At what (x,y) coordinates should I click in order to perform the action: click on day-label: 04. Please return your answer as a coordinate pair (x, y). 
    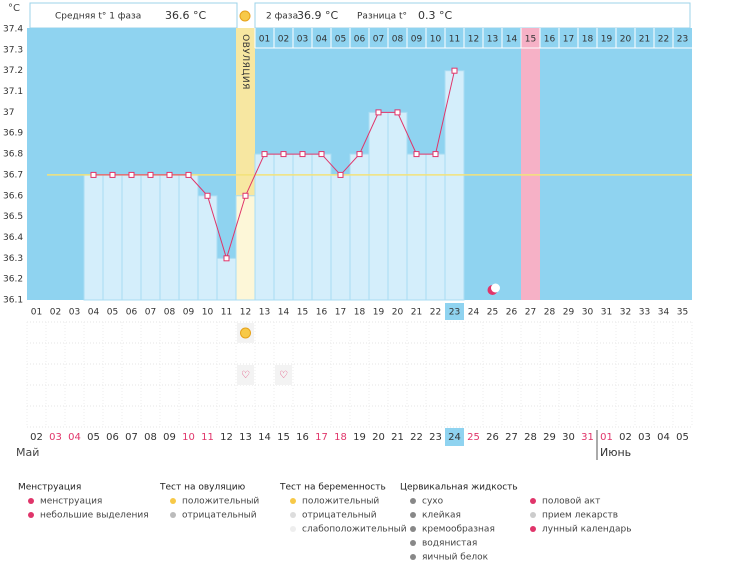
    Looking at the image, I should click on (94, 313).